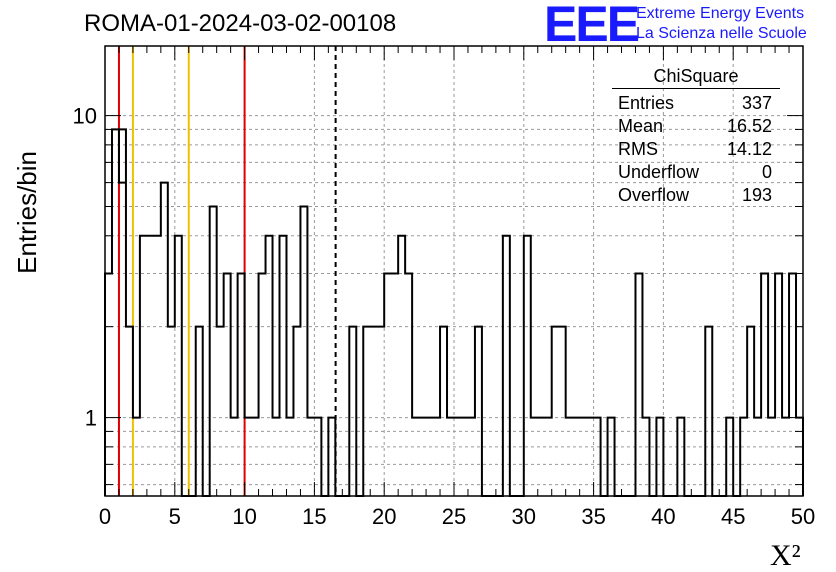  I want to click on x-tick-label: 40, so click(663, 516).